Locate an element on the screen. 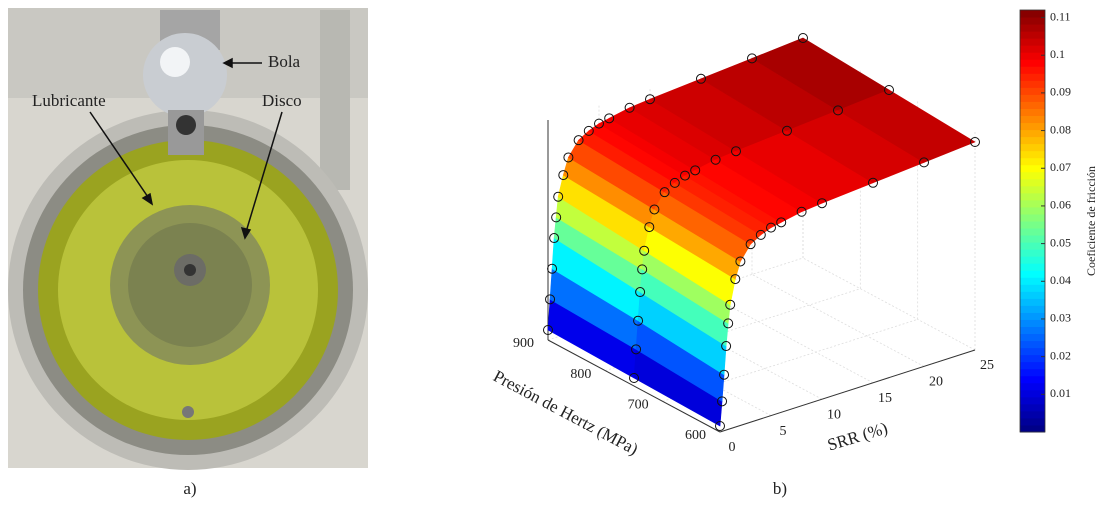 This screenshot has height=509, width=1102. caption: b) is located at coordinates (780, 488).